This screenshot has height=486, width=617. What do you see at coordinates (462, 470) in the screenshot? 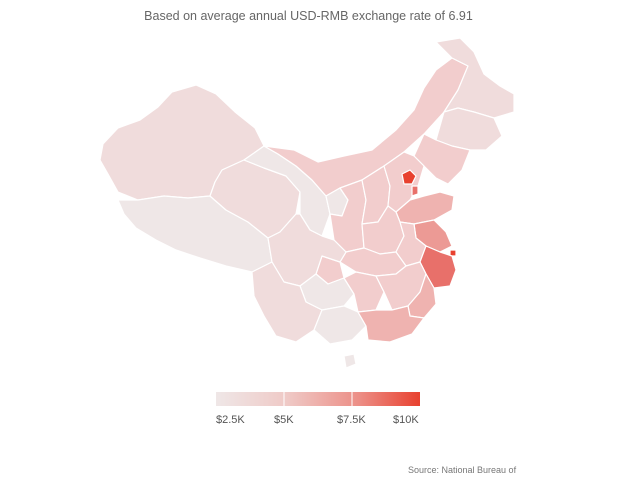
I see `source-note: Source: National Bureau of` at bounding box center [462, 470].